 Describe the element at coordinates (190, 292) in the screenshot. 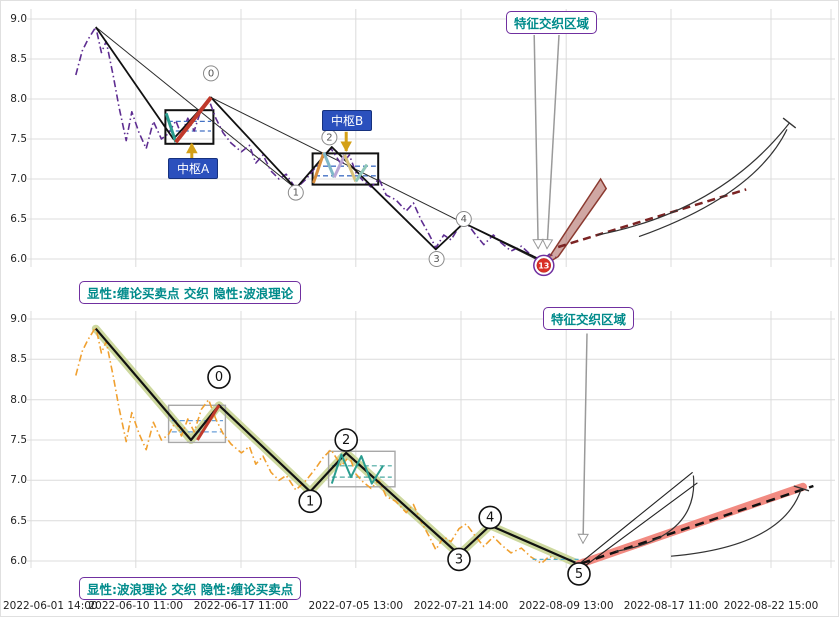

I see `top-chart-caption: 显性:缠论买卖点 交织 隐性:波浪理论` at that location.